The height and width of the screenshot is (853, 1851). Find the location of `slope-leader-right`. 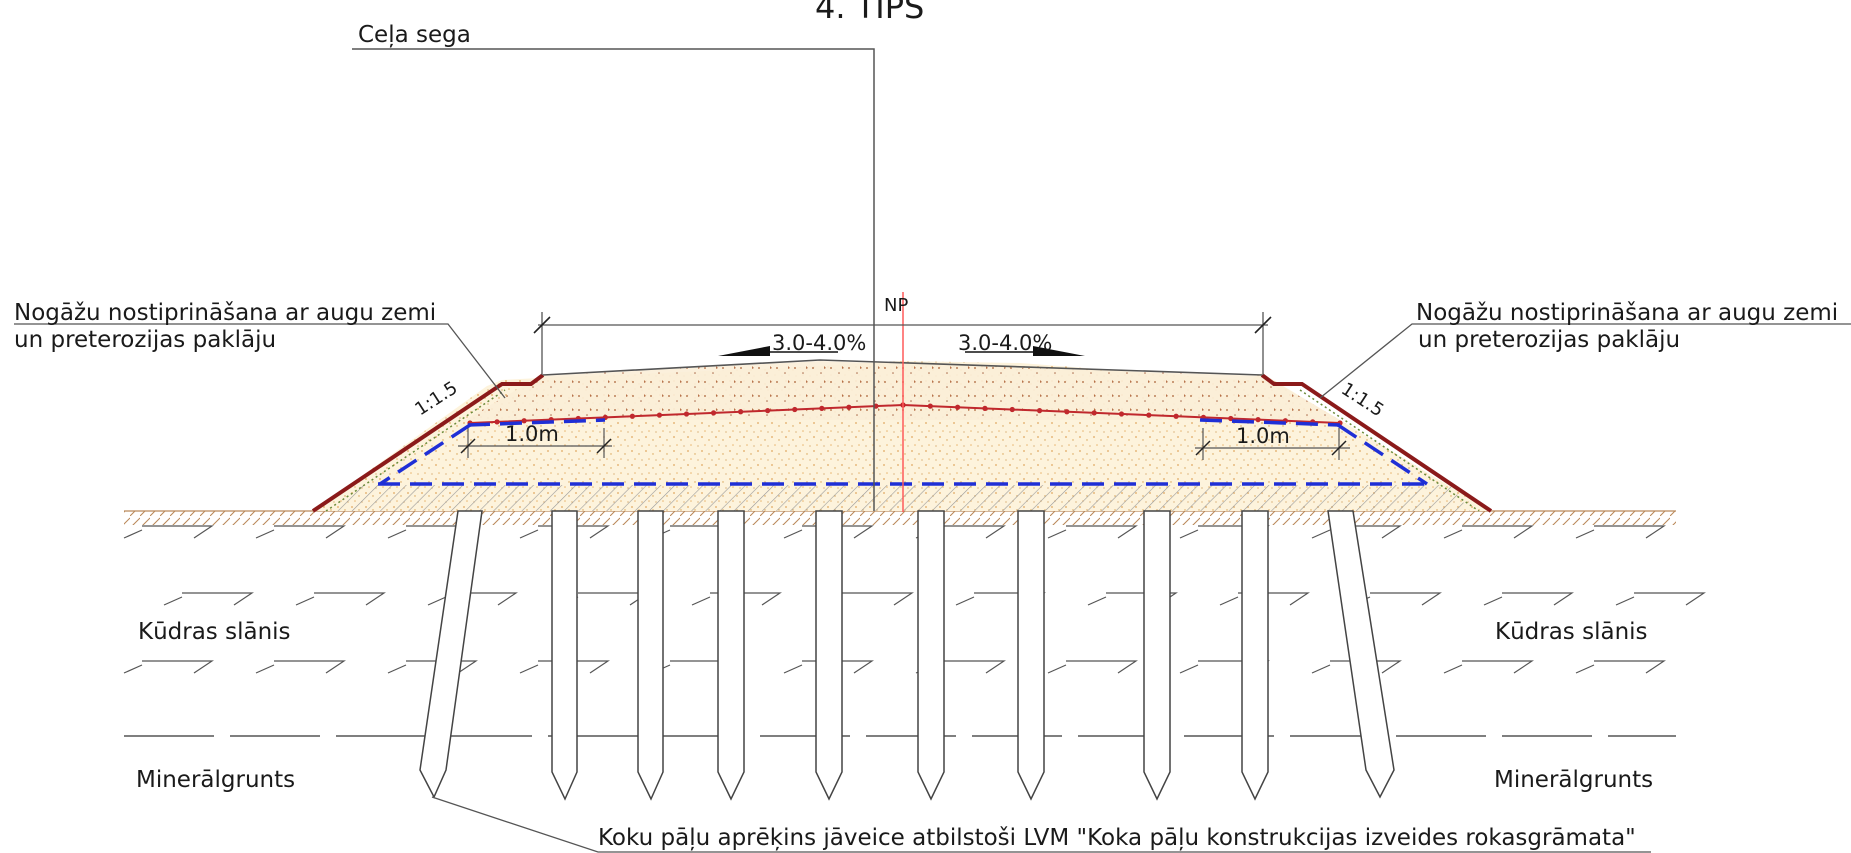

slope-leader-right is located at coordinates (1585, 361).